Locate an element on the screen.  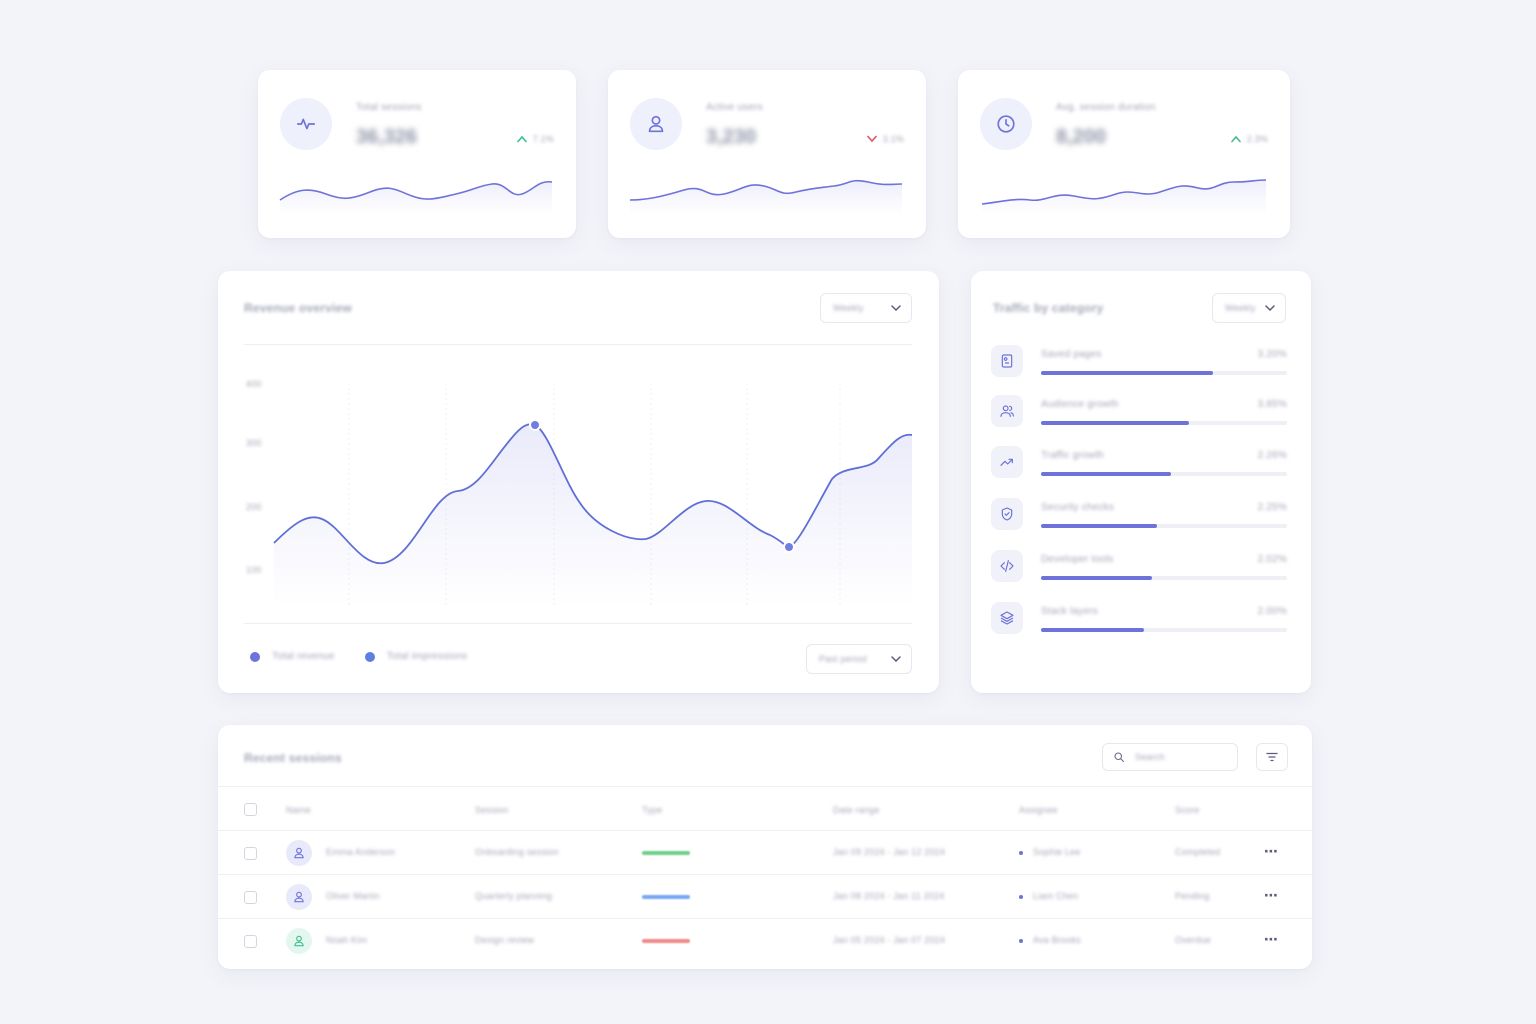
trend-indicator: 7.1% is located at coordinates (535, 139).